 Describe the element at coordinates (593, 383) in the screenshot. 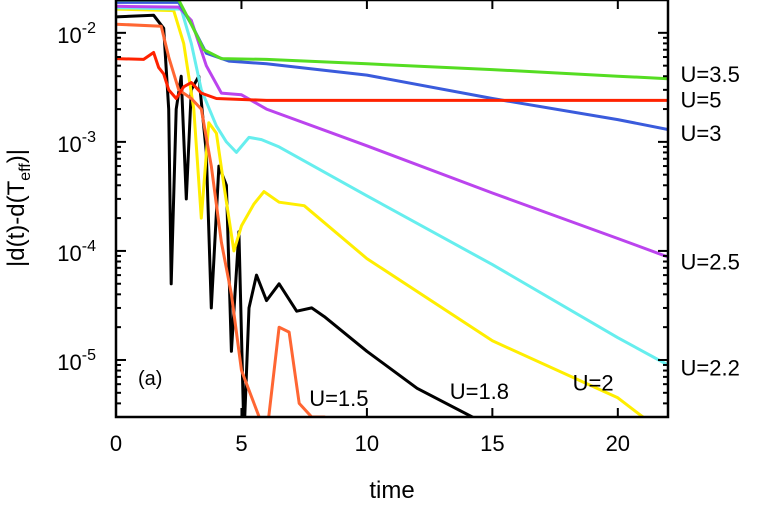

I see `curve-label: U=2` at that location.